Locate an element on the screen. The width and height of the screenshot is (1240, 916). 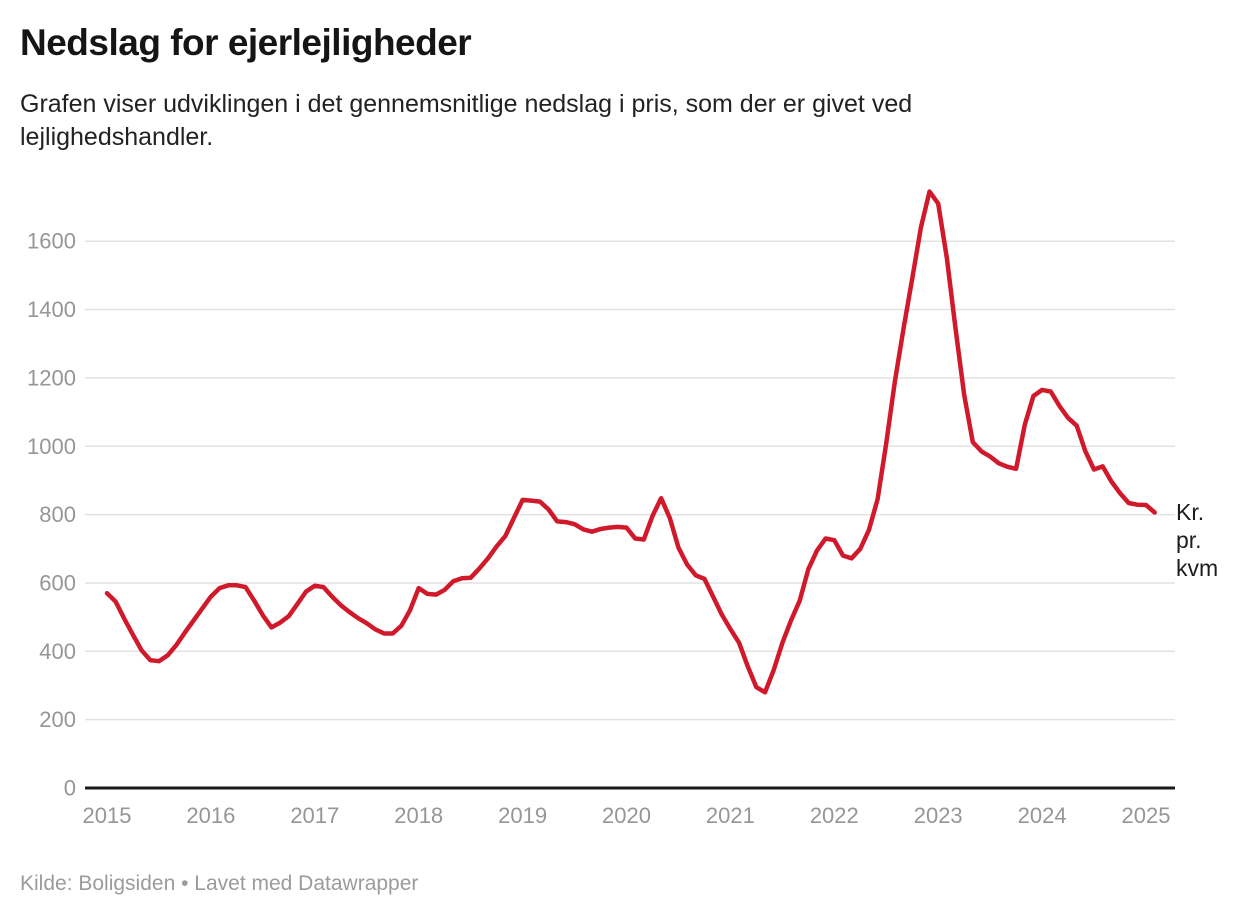
y-axis-tick-label: 800 is located at coordinates (57, 514).